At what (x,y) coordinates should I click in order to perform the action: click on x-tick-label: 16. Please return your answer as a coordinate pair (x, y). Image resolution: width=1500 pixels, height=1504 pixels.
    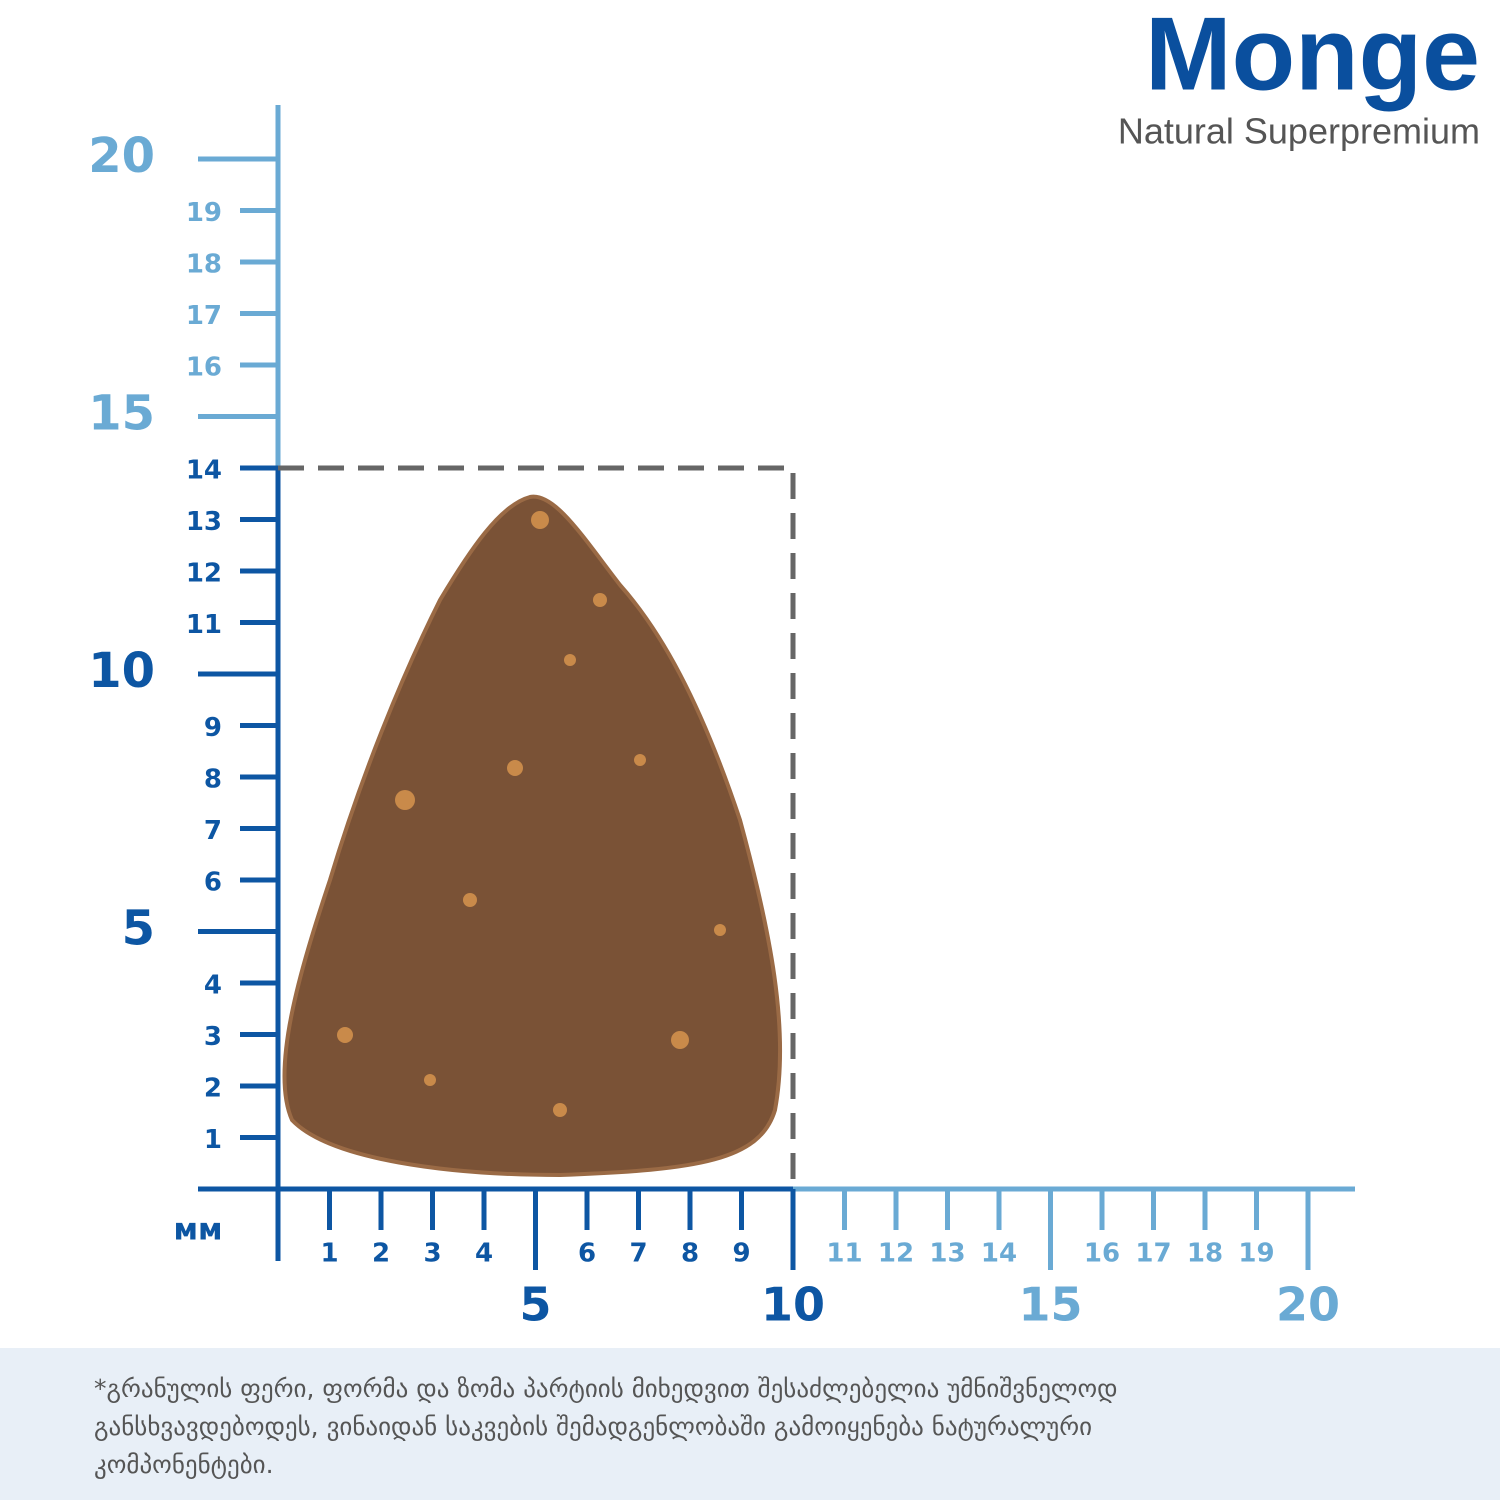
    Looking at the image, I should click on (1102, 1254).